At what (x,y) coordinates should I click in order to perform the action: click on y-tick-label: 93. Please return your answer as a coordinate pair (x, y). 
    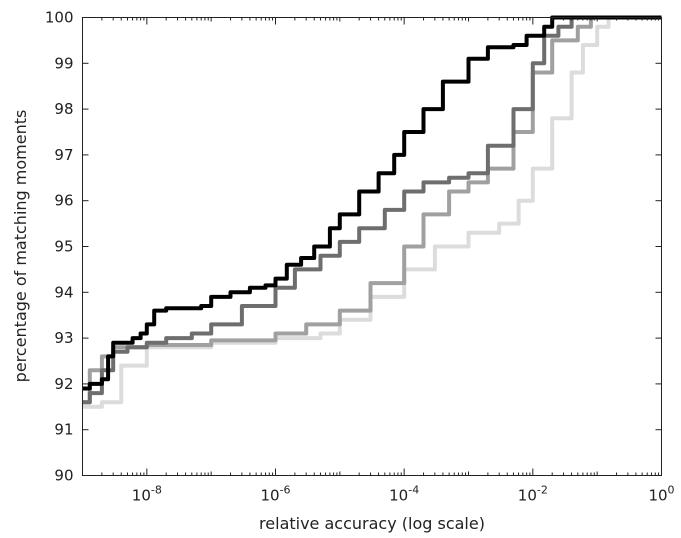
    Looking at the image, I should click on (63, 338).